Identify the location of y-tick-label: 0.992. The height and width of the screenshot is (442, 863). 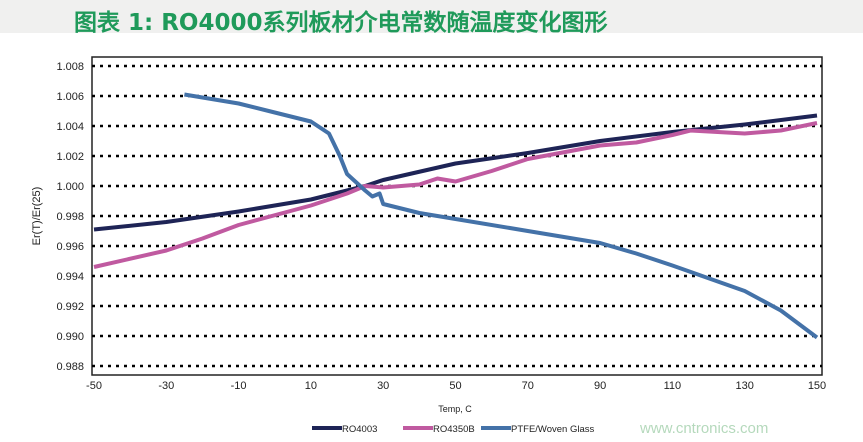
(70, 307).